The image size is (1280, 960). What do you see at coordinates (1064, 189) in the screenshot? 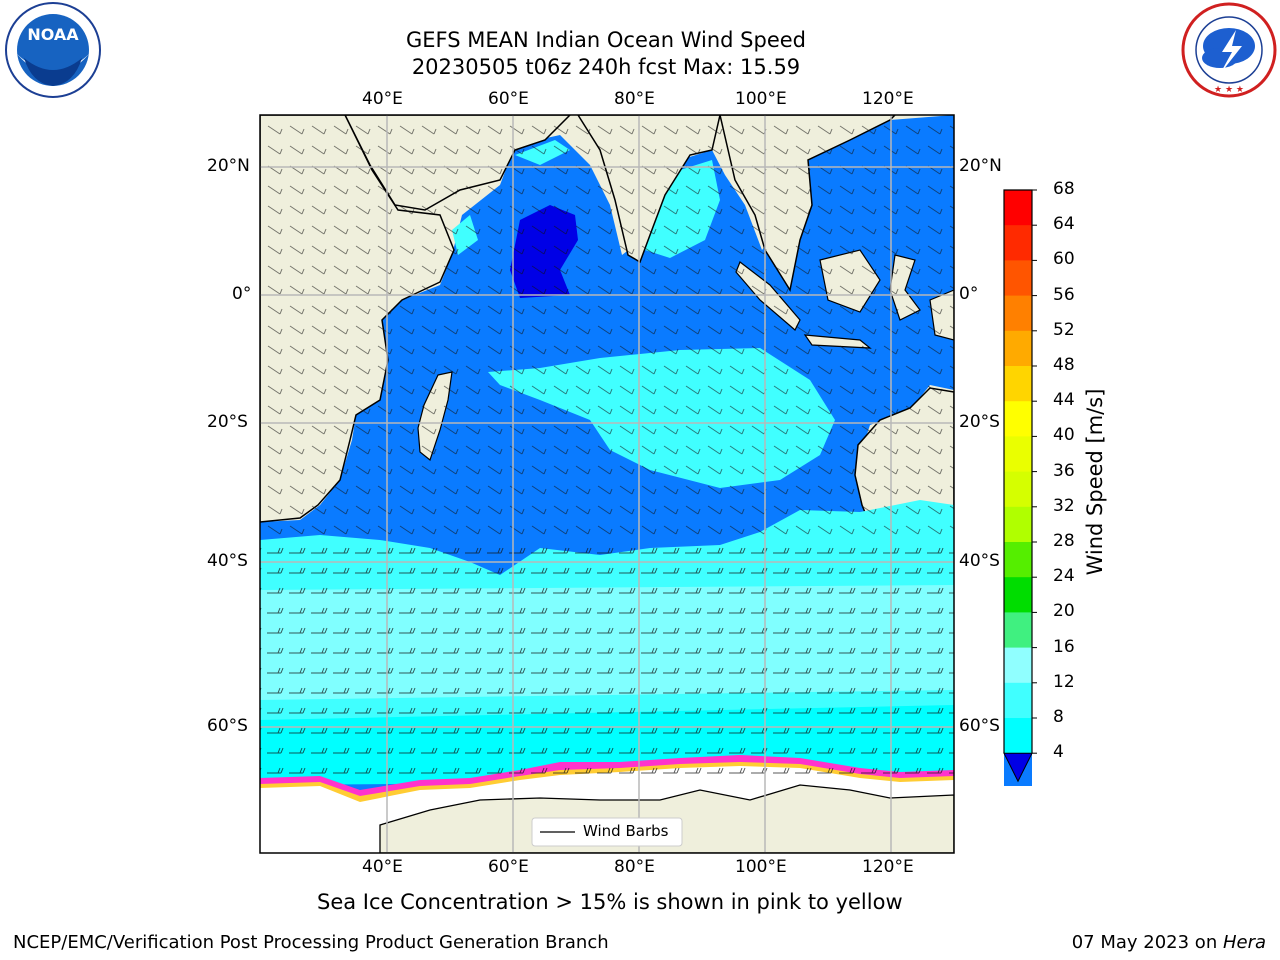
I see `colorbar-tick-label: 68` at bounding box center [1064, 189].